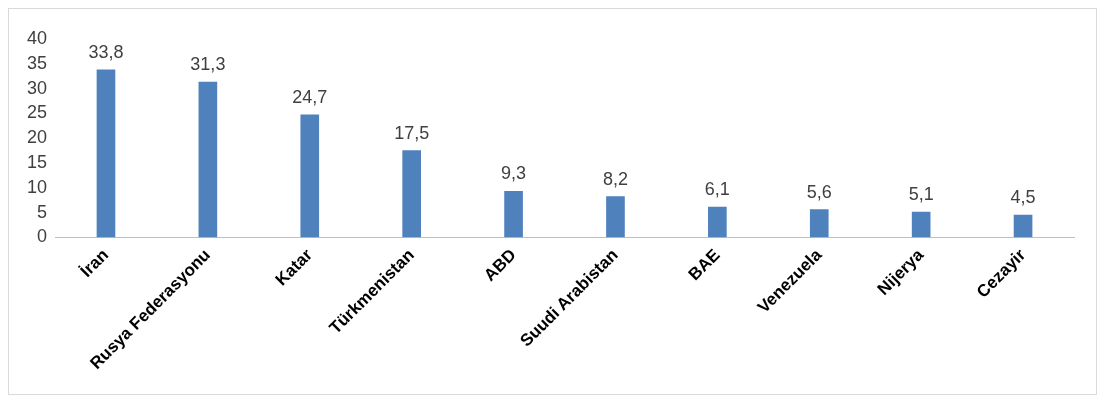  What do you see at coordinates (615, 178) in the screenshot?
I see `data-label: 8,2` at bounding box center [615, 178].